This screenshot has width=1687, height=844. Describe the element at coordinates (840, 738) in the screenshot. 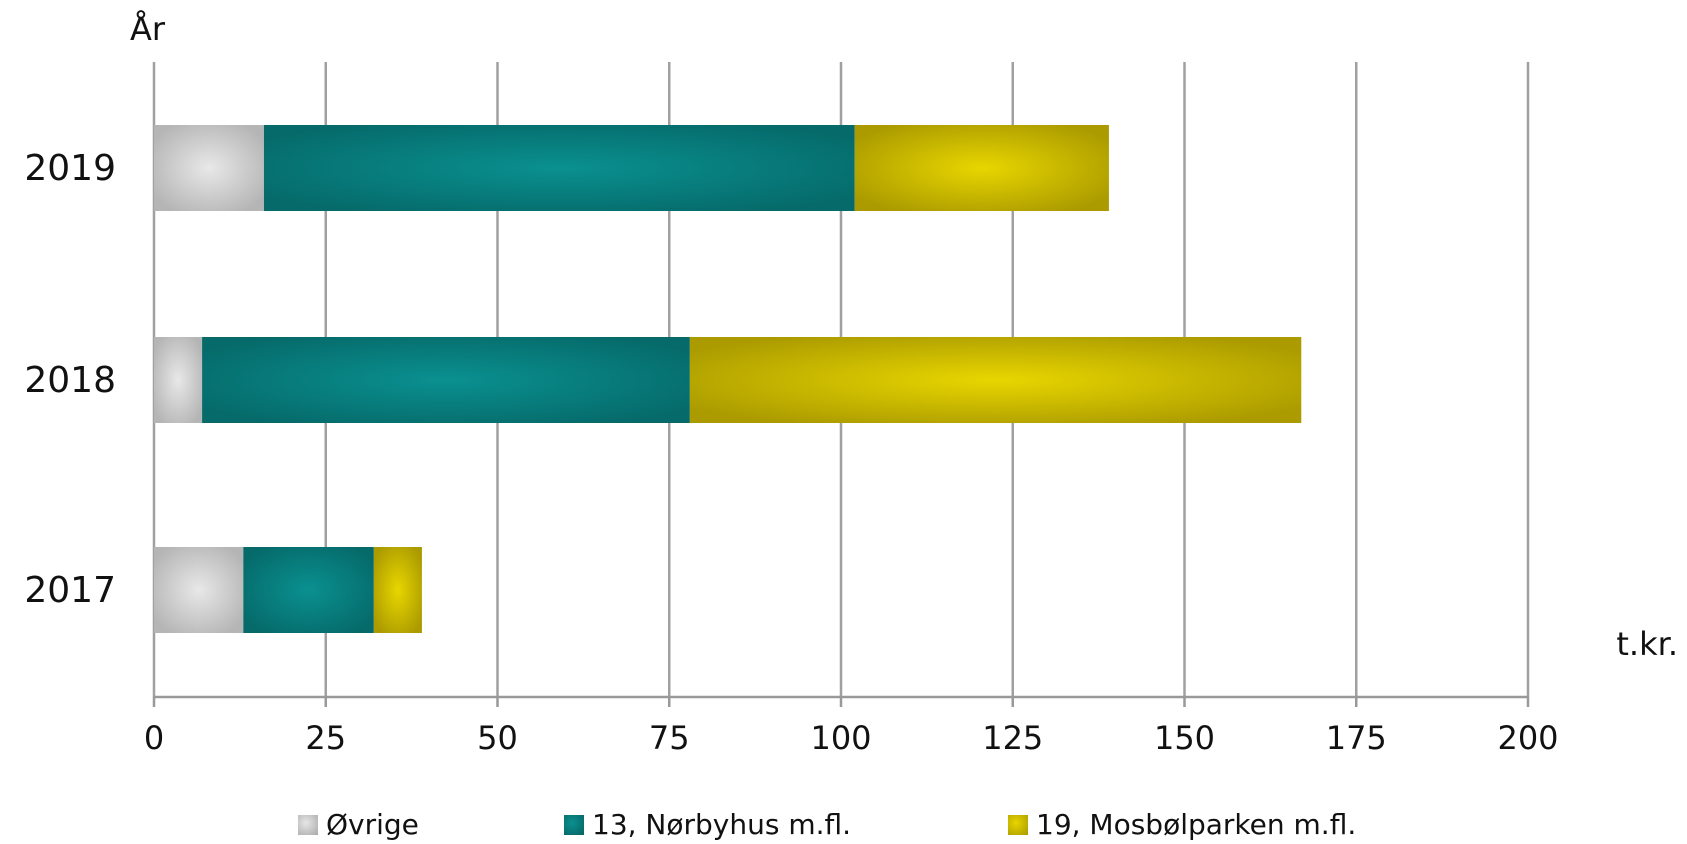

I see `x-tick-label: 100` at that location.